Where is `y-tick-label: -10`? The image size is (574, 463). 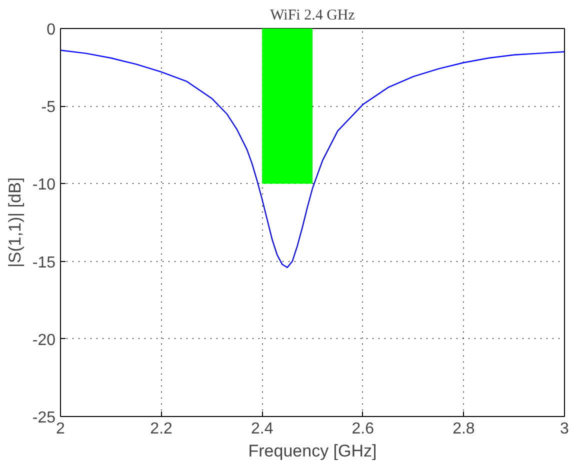
y-tick-label: -10 is located at coordinates (44, 185).